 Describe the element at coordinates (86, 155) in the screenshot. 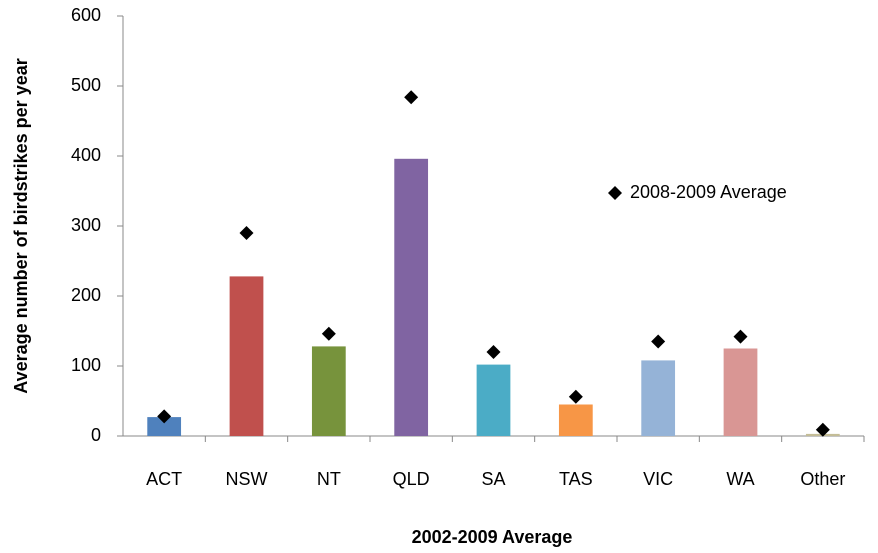

I see `y-tick-label: 400` at that location.